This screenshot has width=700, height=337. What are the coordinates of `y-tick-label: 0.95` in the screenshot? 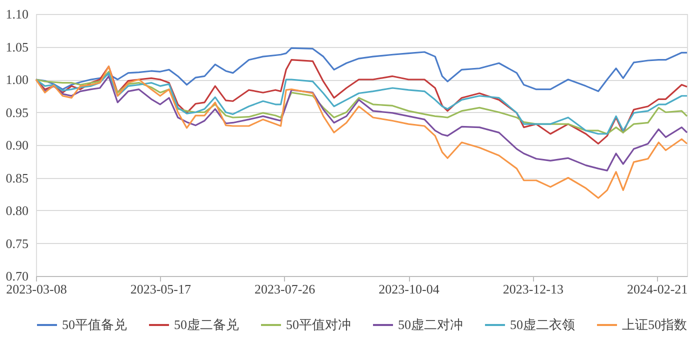 It's located at (17, 112).